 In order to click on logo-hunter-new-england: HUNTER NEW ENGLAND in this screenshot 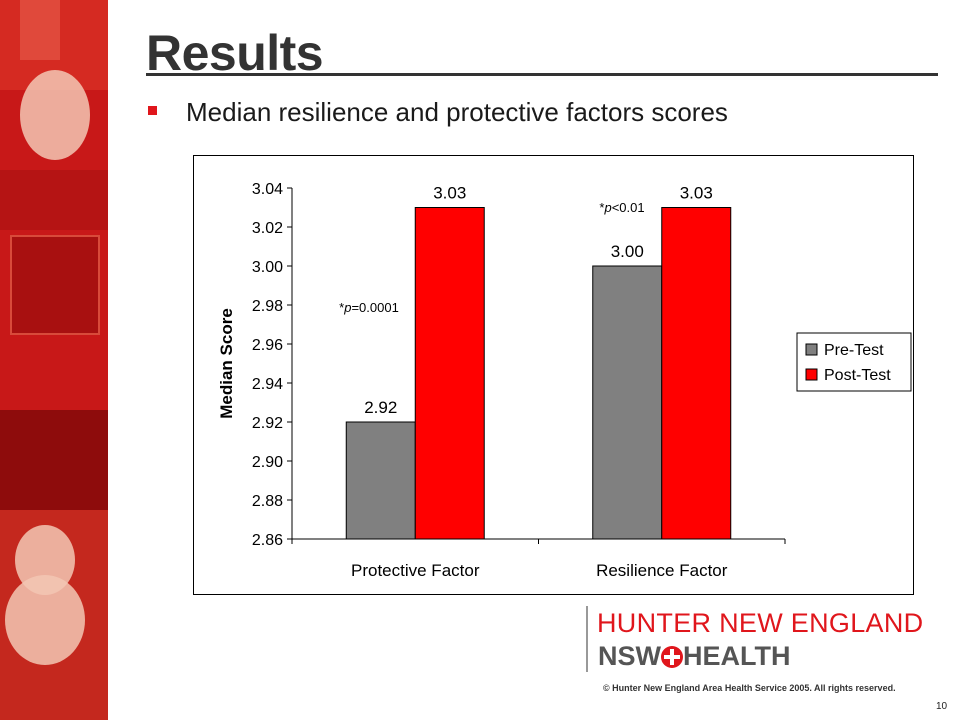, I will do `click(760, 623)`.